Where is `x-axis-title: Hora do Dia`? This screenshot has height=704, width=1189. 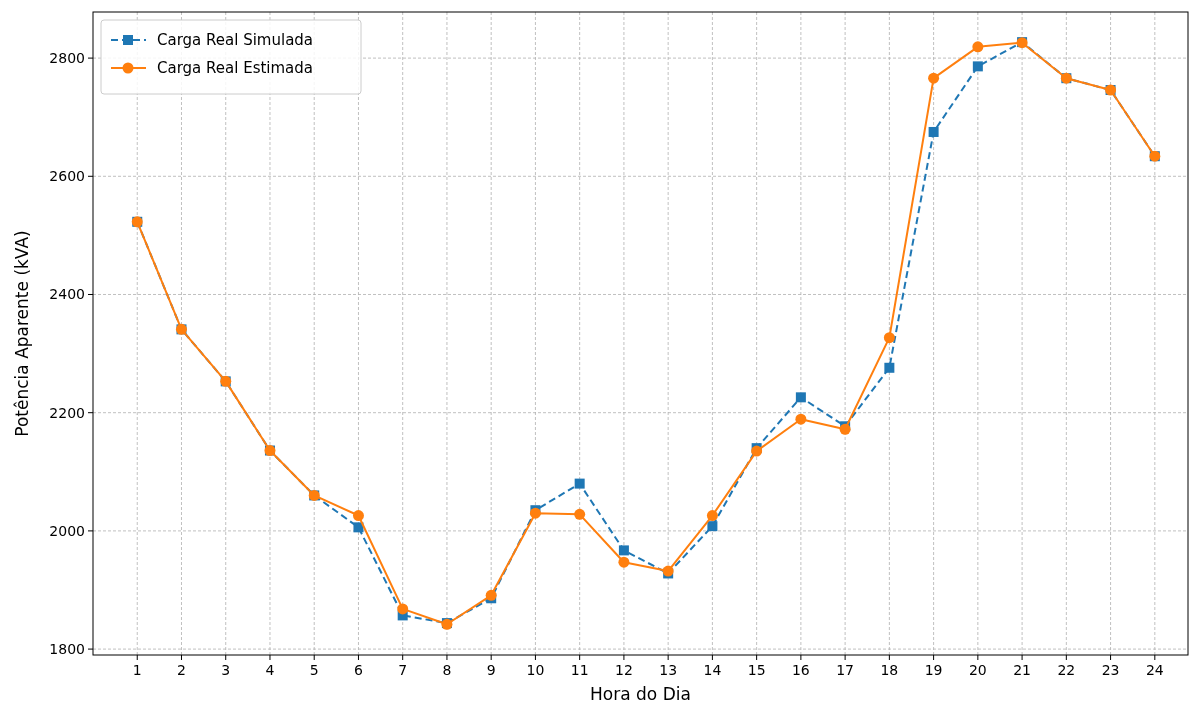 x-axis-title: Hora do Dia is located at coordinates (640, 694).